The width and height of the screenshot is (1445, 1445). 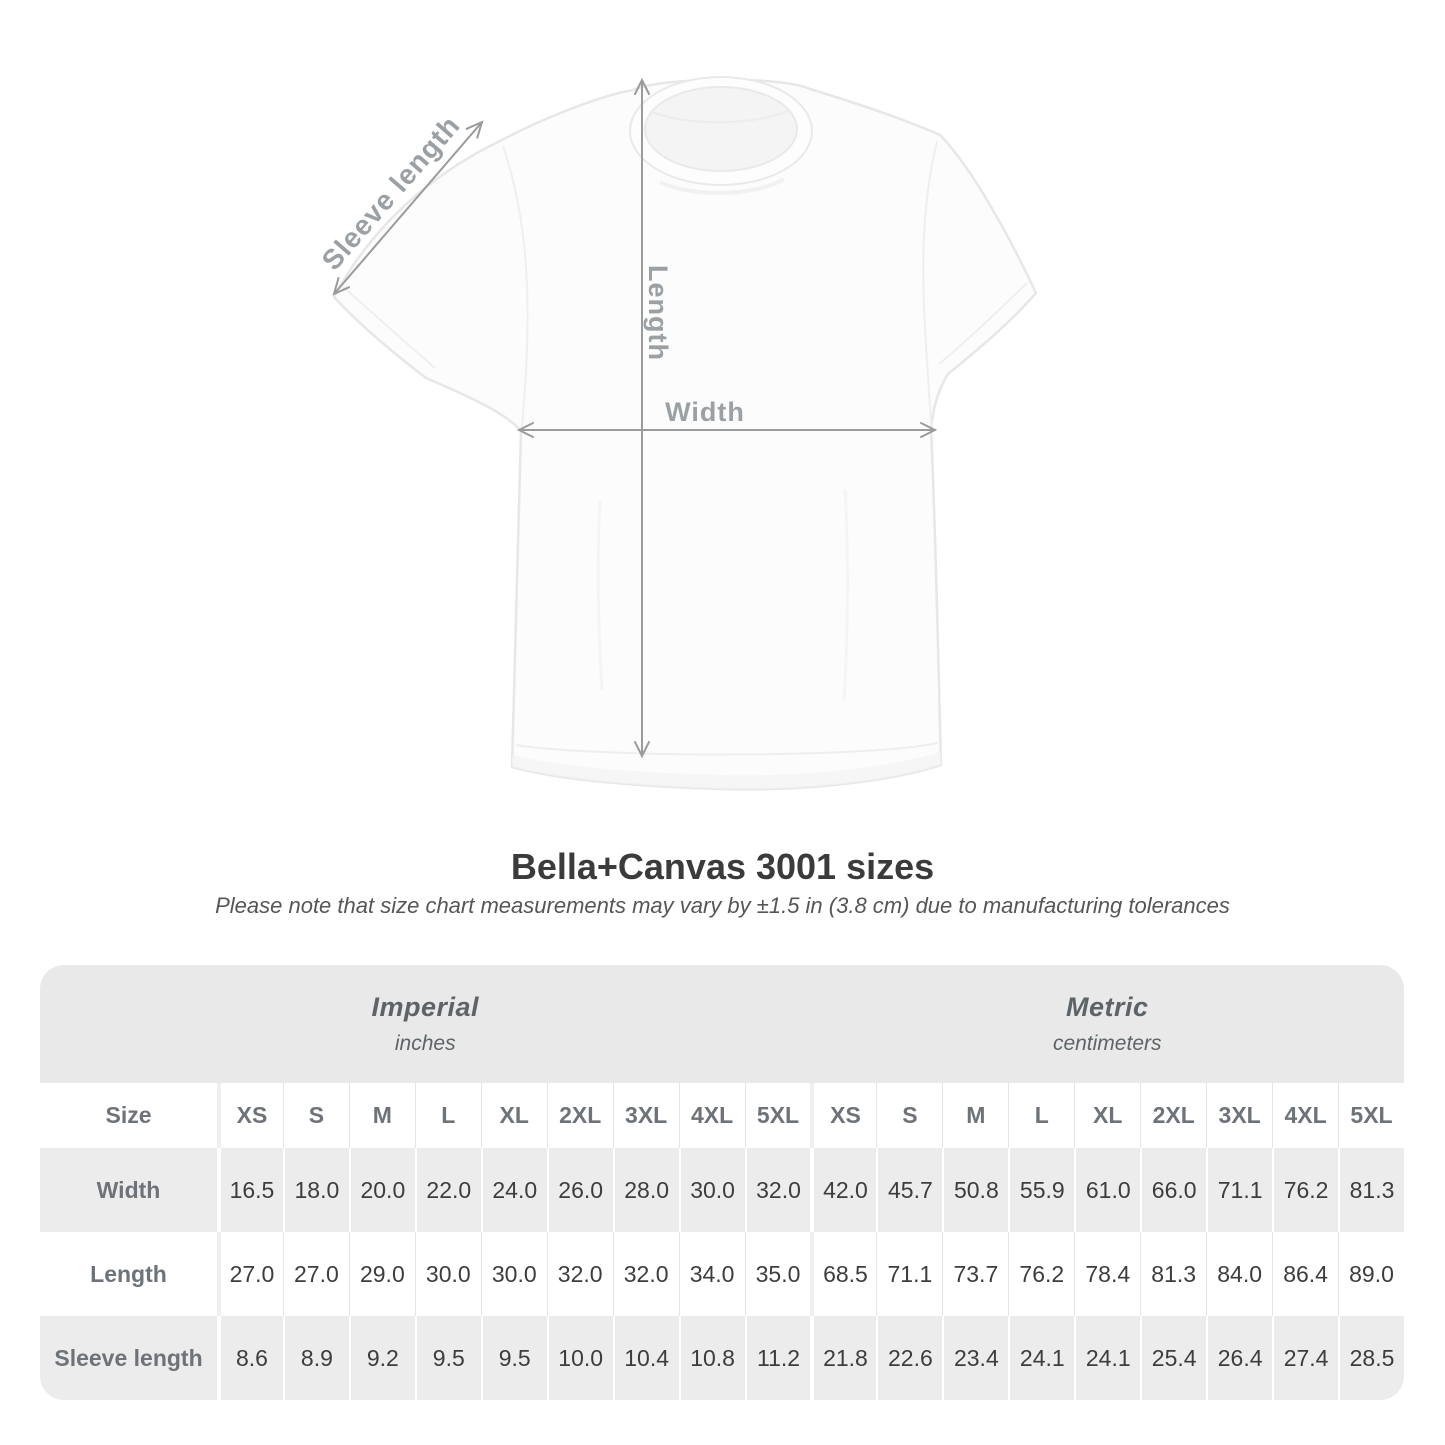 I want to click on value-cell: 10.0, so click(x=579, y=1358).